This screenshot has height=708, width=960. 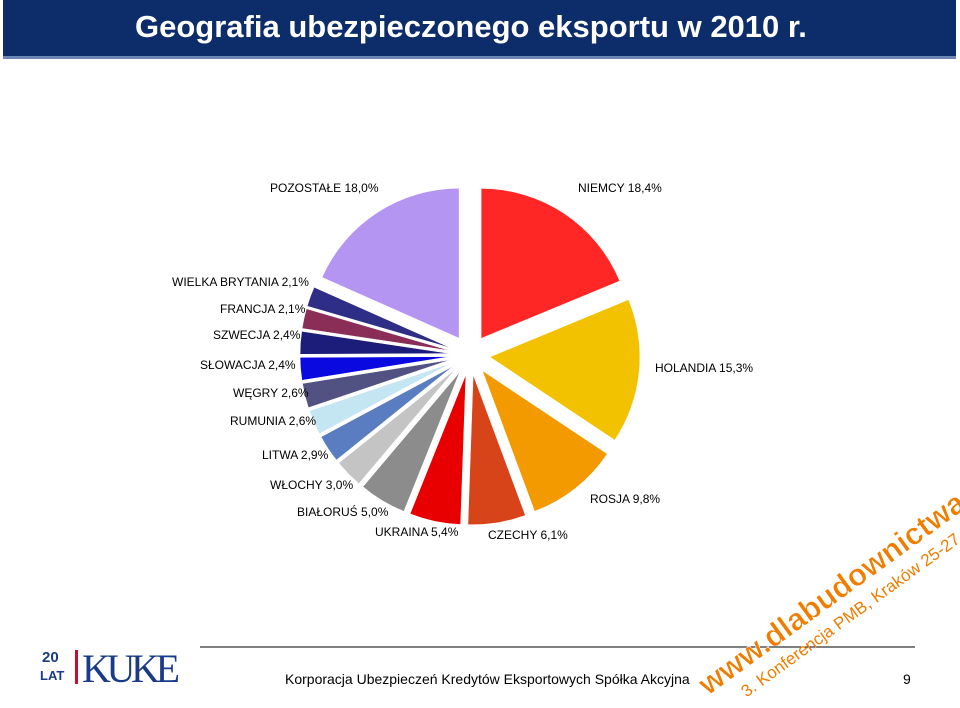 I want to click on slice-label: NIEMCY 18,4%, so click(x=620, y=188).